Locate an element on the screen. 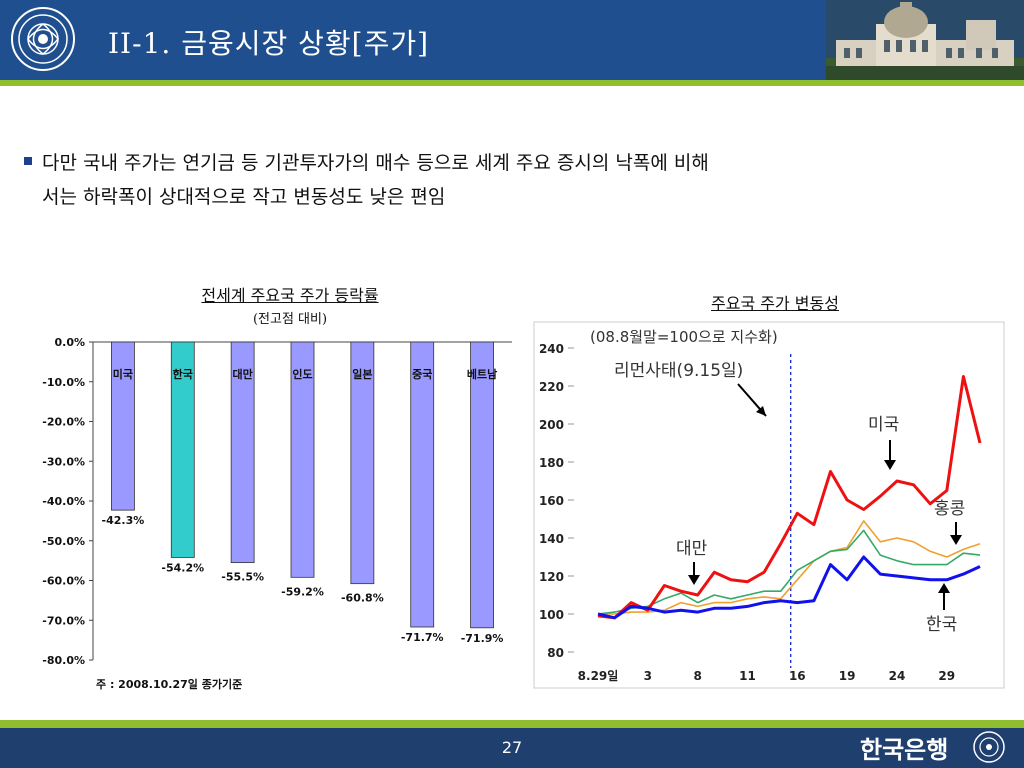 The width and height of the screenshot is (1024, 768). line-x-tick-label: 3 is located at coordinates (648, 676).